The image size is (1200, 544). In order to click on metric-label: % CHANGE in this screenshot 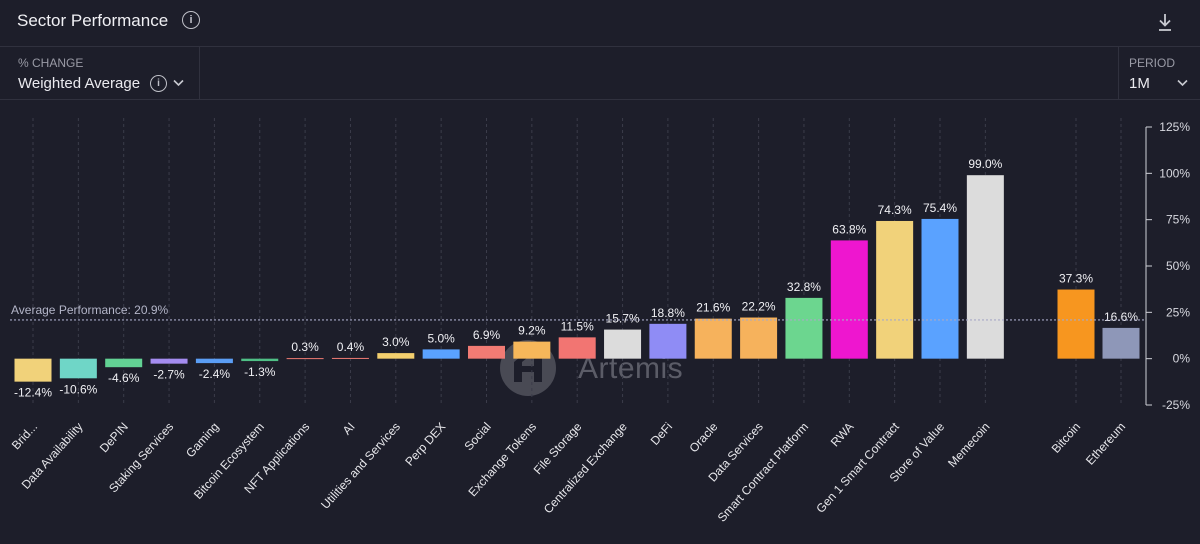, I will do `click(51, 63)`.